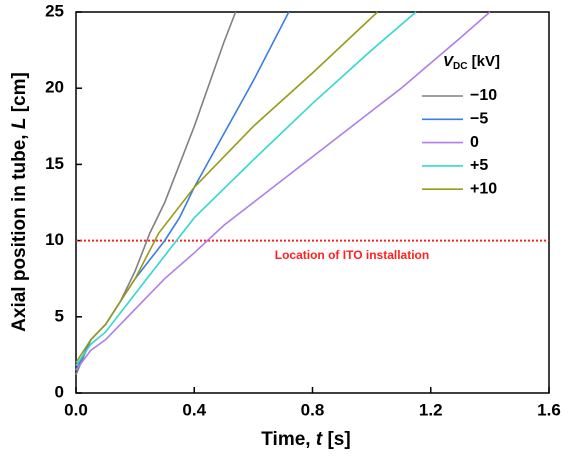 This screenshot has width=568, height=457. What do you see at coordinates (19, 124) in the screenshot?
I see `y-title-symbol: L` at bounding box center [19, 124].